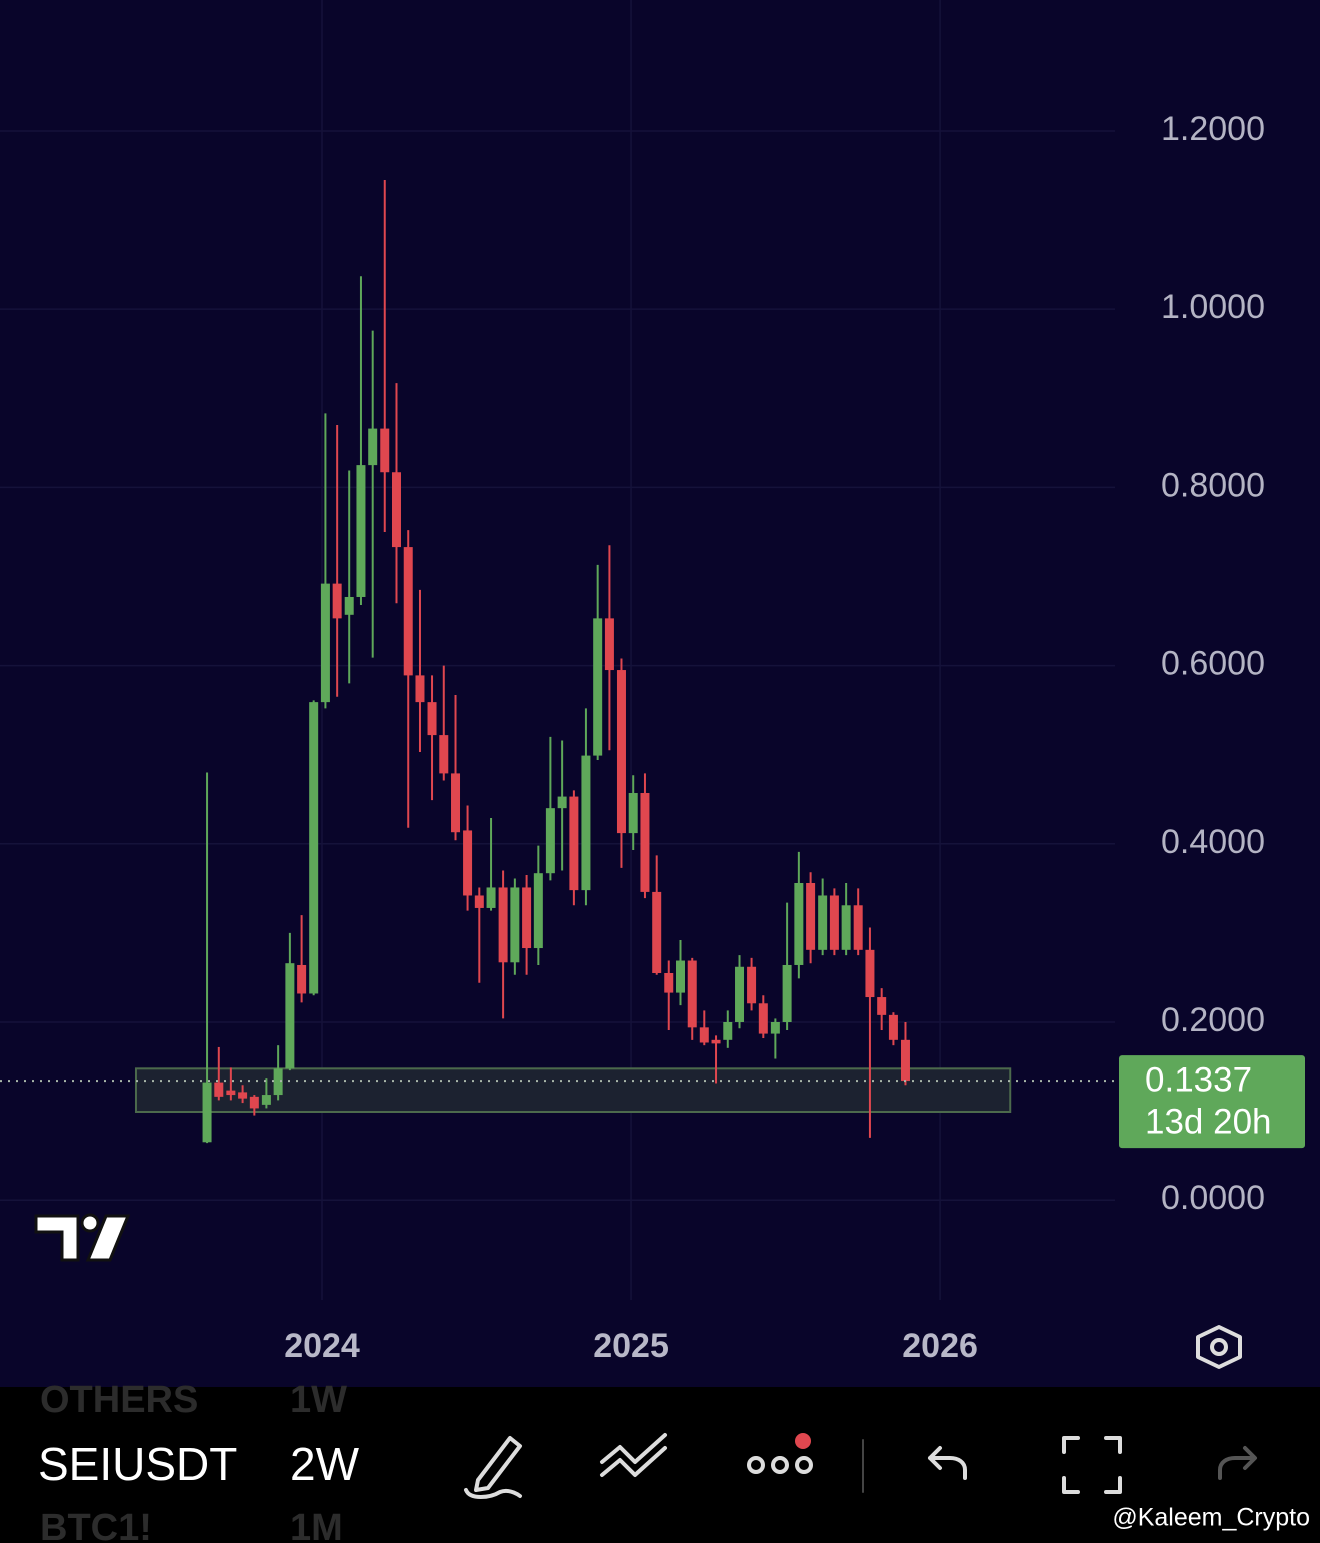 The width and height of the screenshot is (1320, 1543). Describe the element at coordinates (316, 1525) in the screenshot. I see `next-interval: 1M` at that location.